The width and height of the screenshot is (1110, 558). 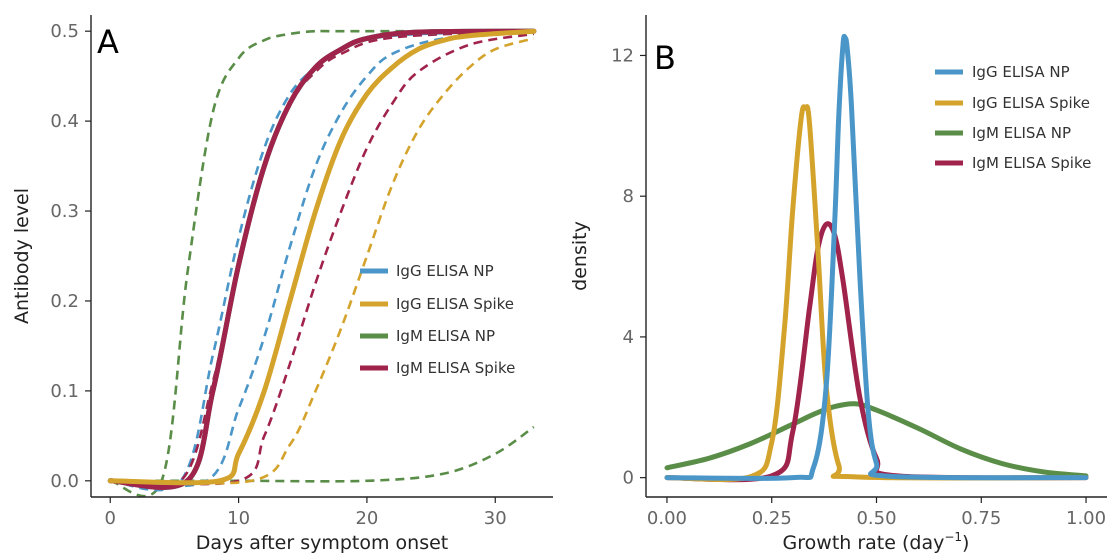 What do you see at coordinates (238, 518) in the screenshot?
I see `panel-a-x-tick-label-1: 10` at bounding box center [238, 518].